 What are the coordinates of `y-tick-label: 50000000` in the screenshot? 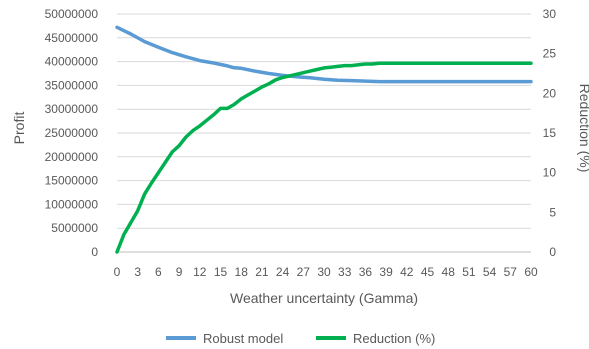 It's located at (72, 14).